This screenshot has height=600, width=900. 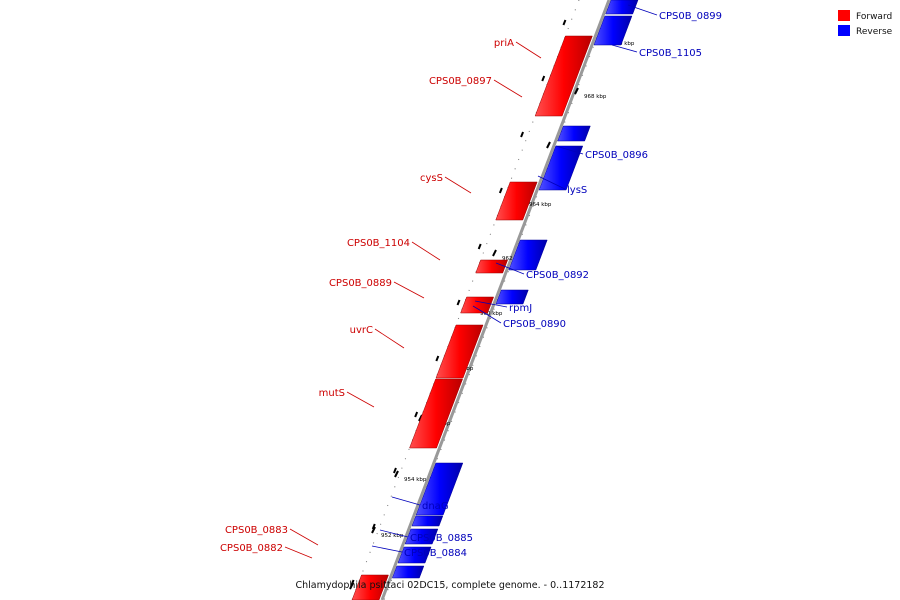 I want to click on kbp-tick-label: 960 kbp, so click(x=491, y=314).